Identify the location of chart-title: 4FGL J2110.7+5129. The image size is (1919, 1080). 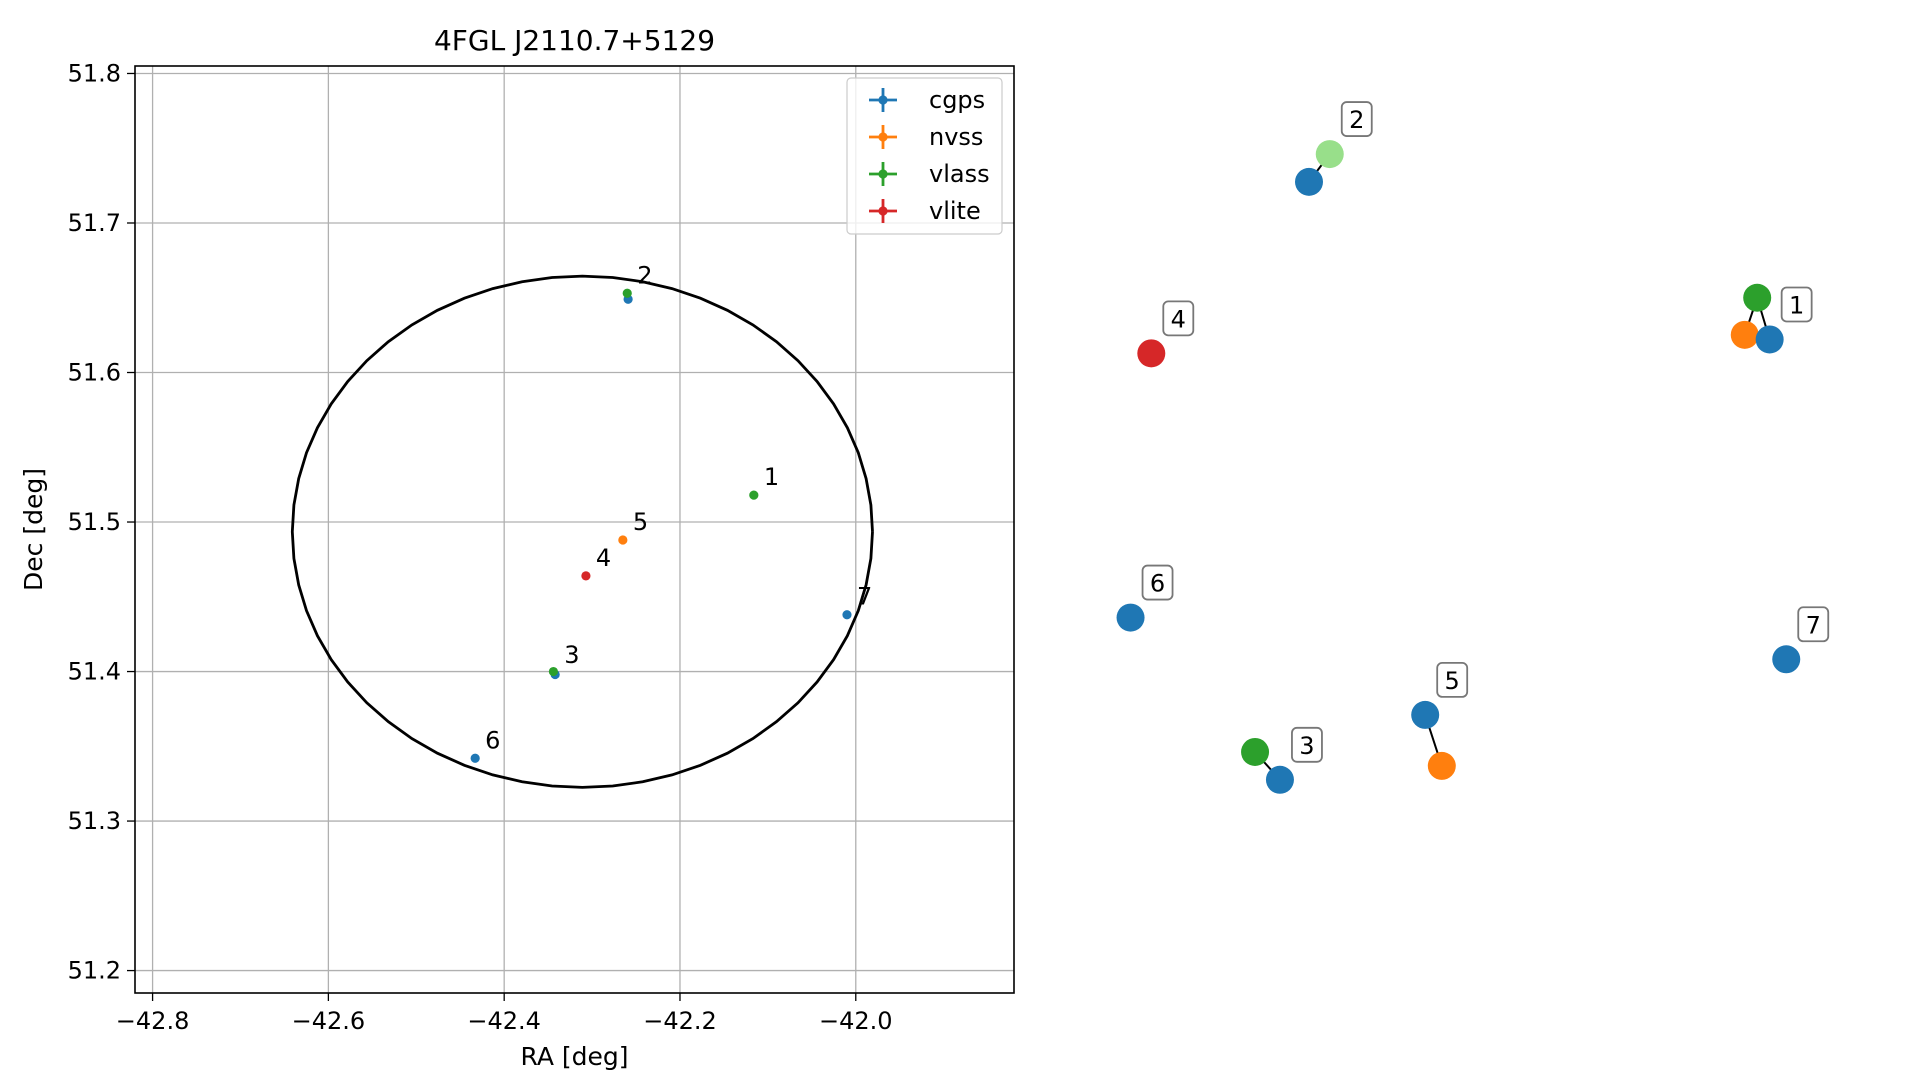
(574, 40).